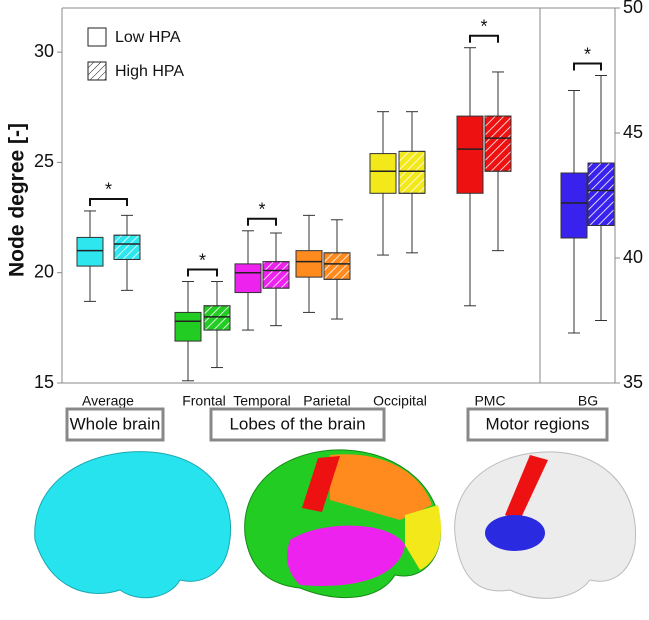  What do you see at coordinates (489, 401) in the screenshot?
I see `x-tick-label: PMC` at bounding box center [489, 401].